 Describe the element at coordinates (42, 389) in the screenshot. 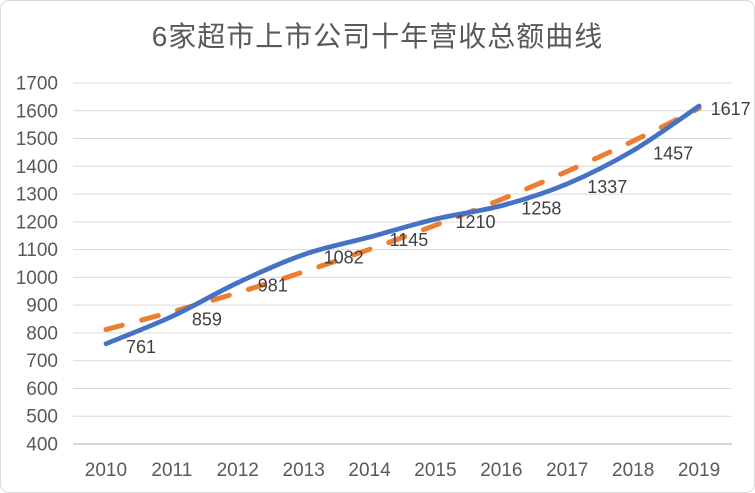

I see `y-tick-label: 600` at that location.